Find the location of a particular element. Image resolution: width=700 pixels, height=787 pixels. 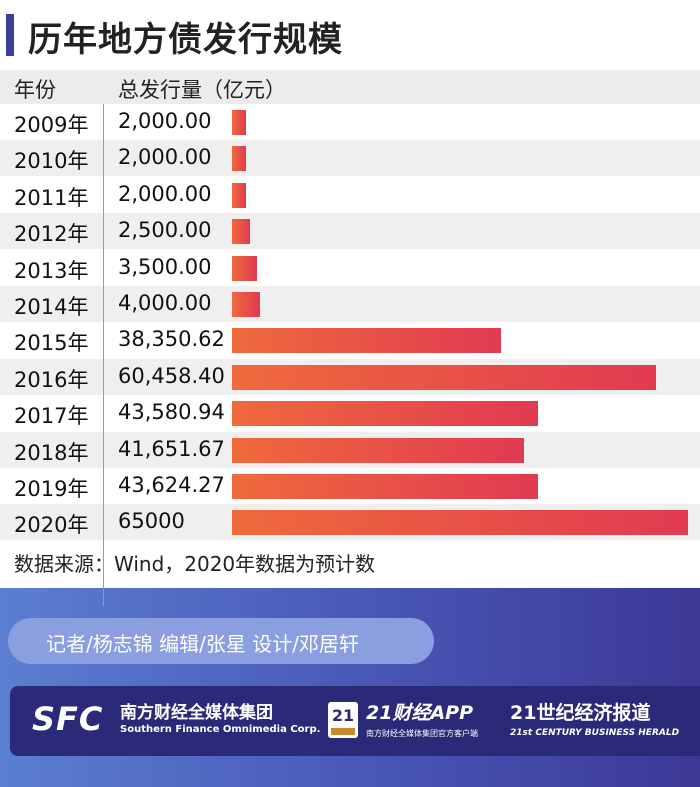

table-row: 2012年 2,500.00 is located at coordinates (350, 231).